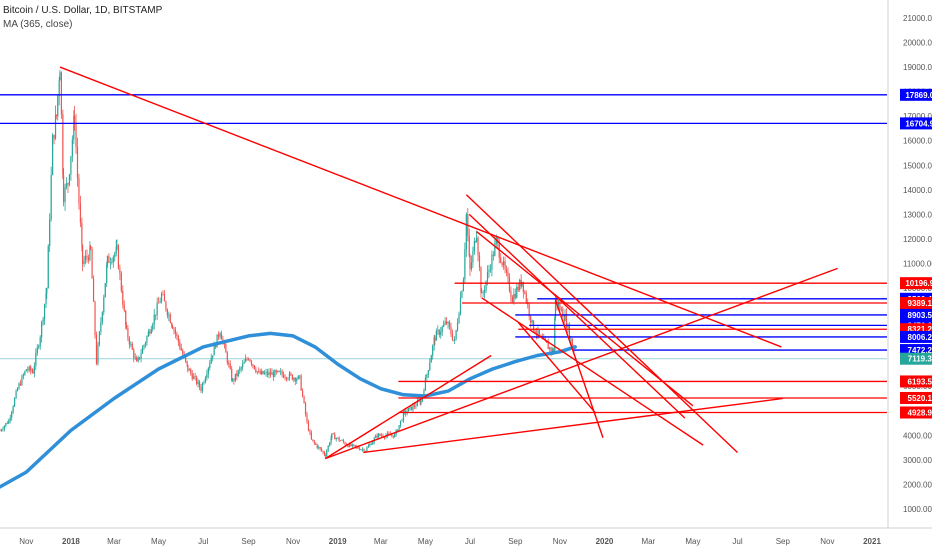 Image resolution: width=932 pixels, height=555 pixels. Describe the element at coordinates (692, 541) in the screenshot. I see `x-tick-label: May` at that location.